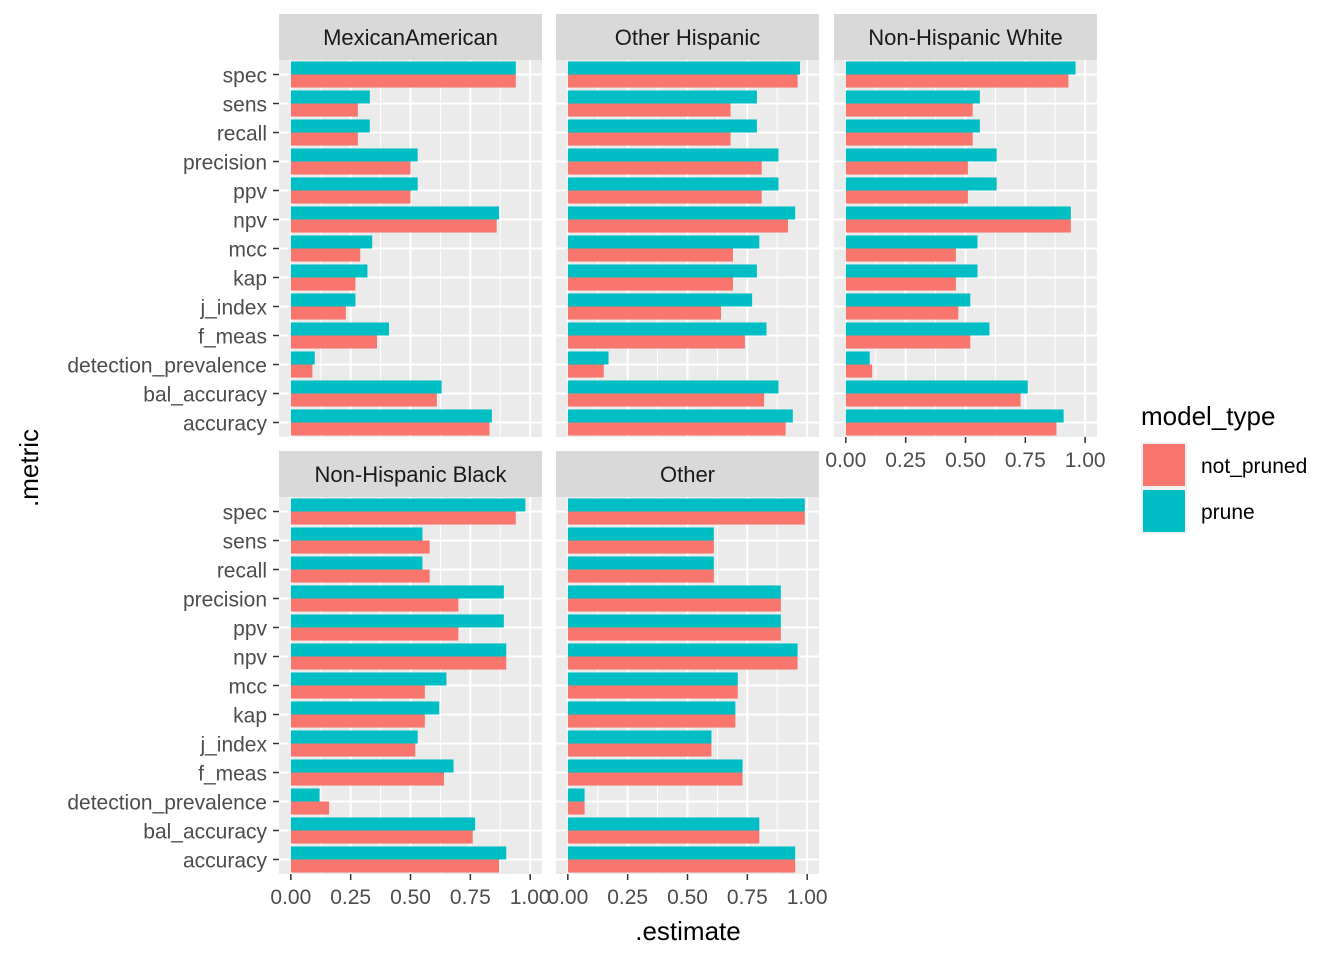 Image resolution: width=1344 pixels, height=960 pixels. I want to click on legend-swatch-prune, so click(1164, 511).